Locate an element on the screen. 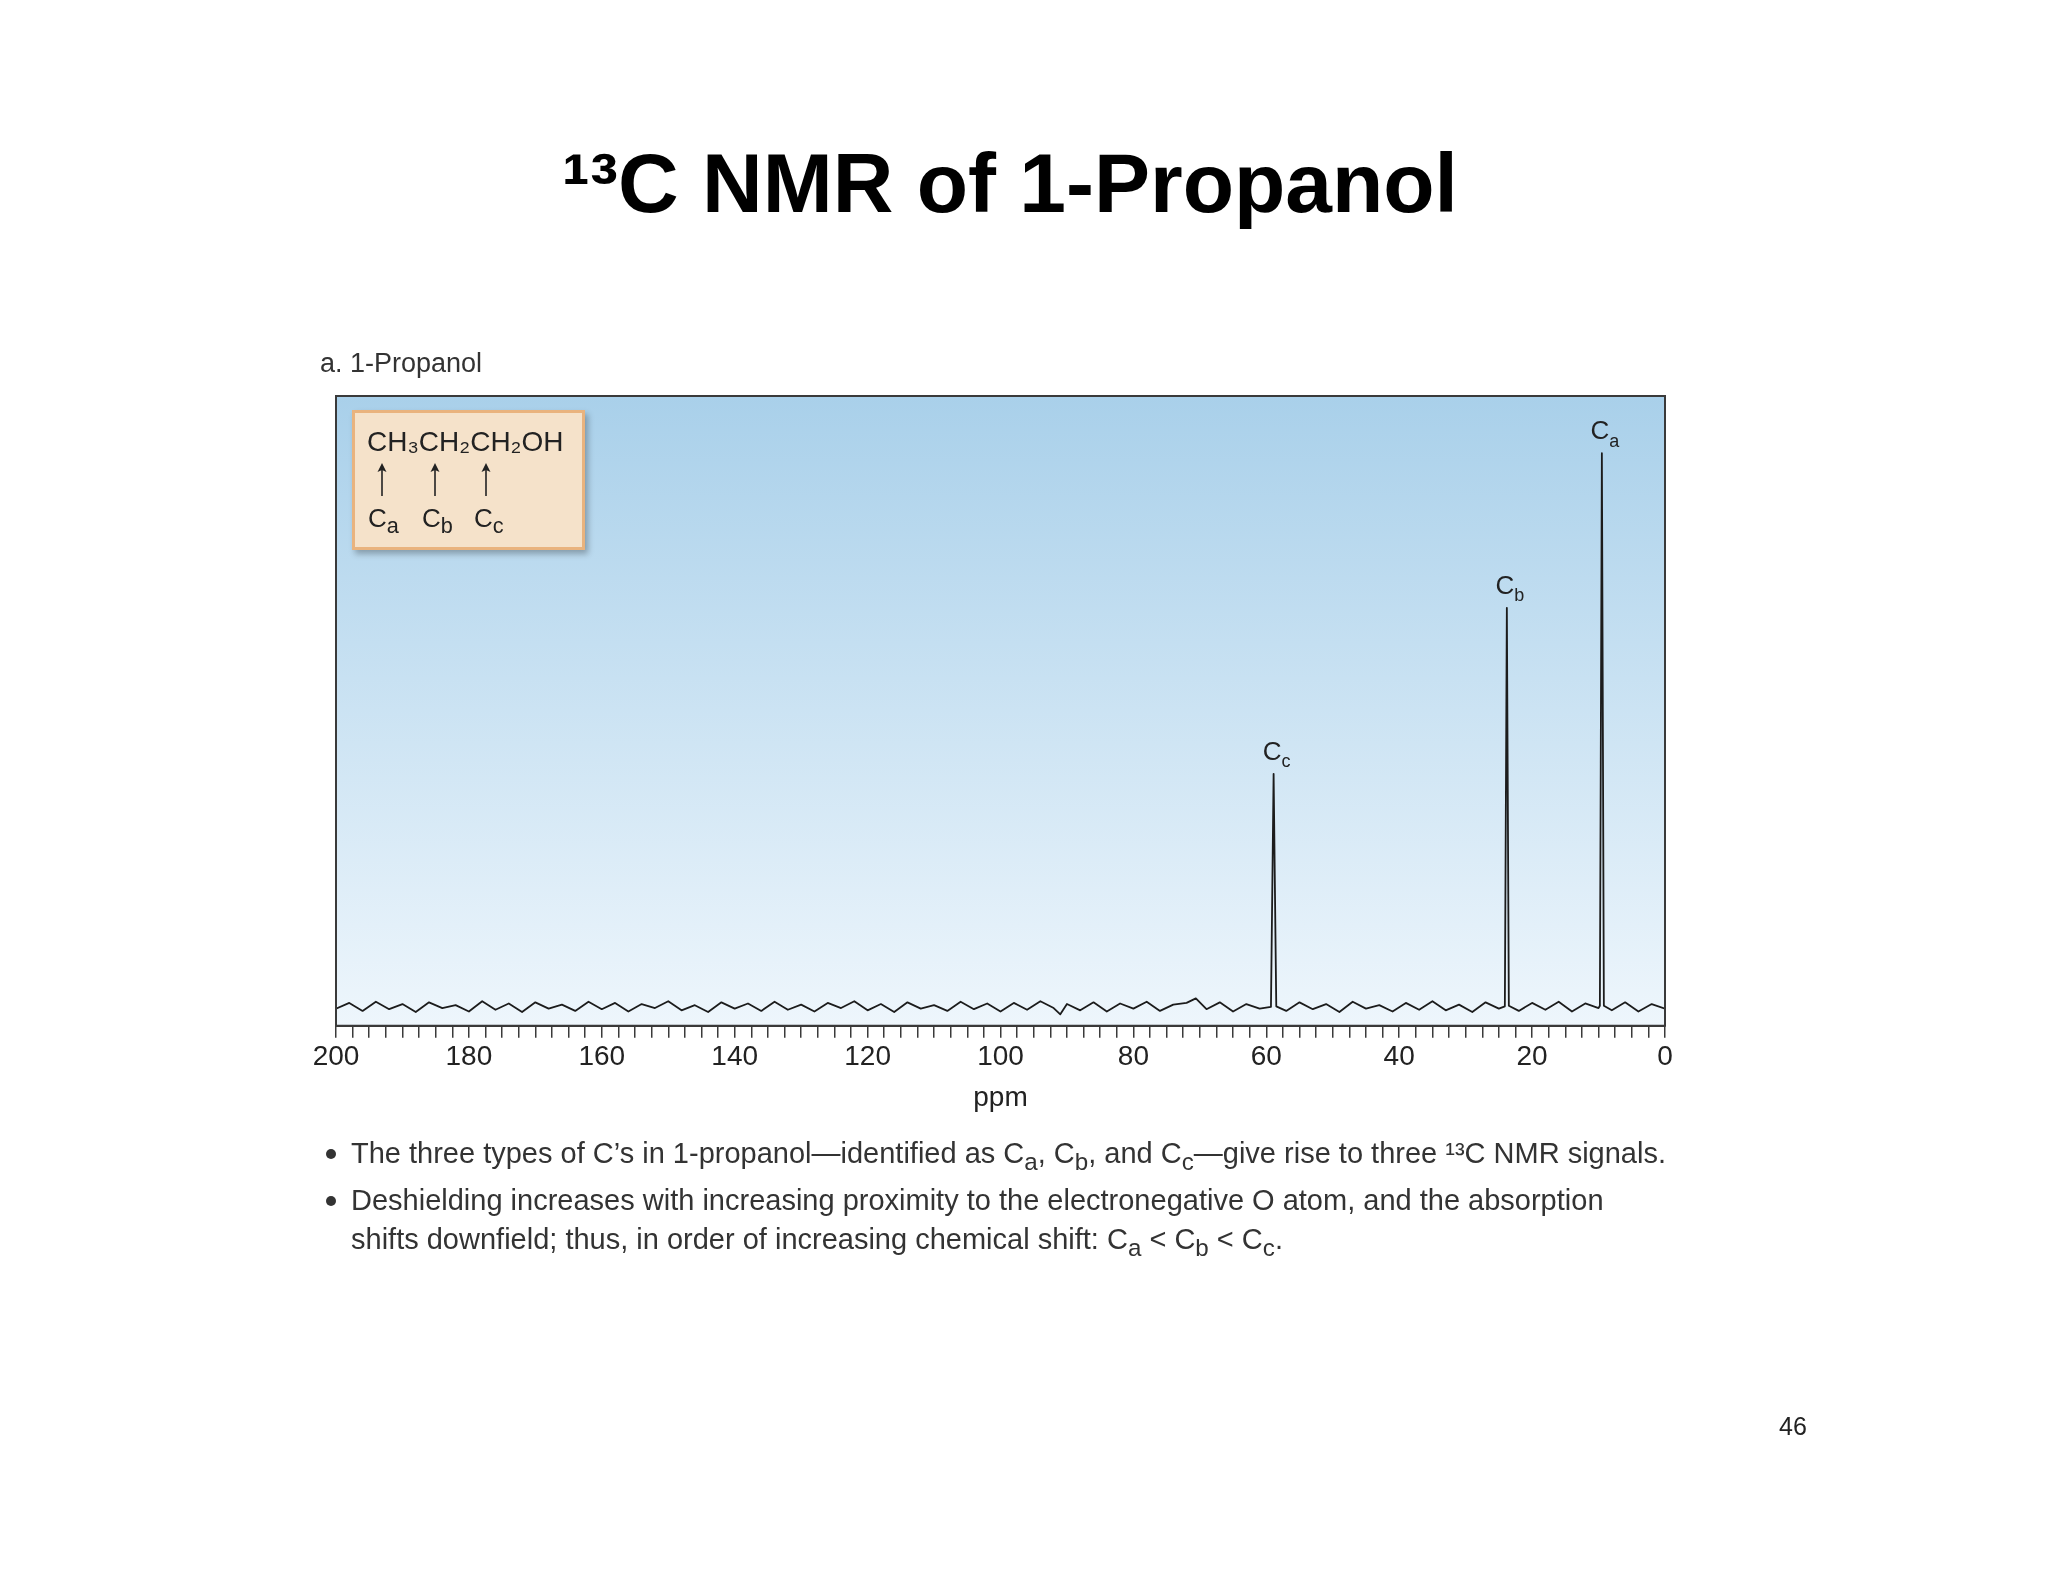 The height and width of the screenshot is (1582, 2048). x-tick-label: 40 is located at coordinates (1399, 1056).